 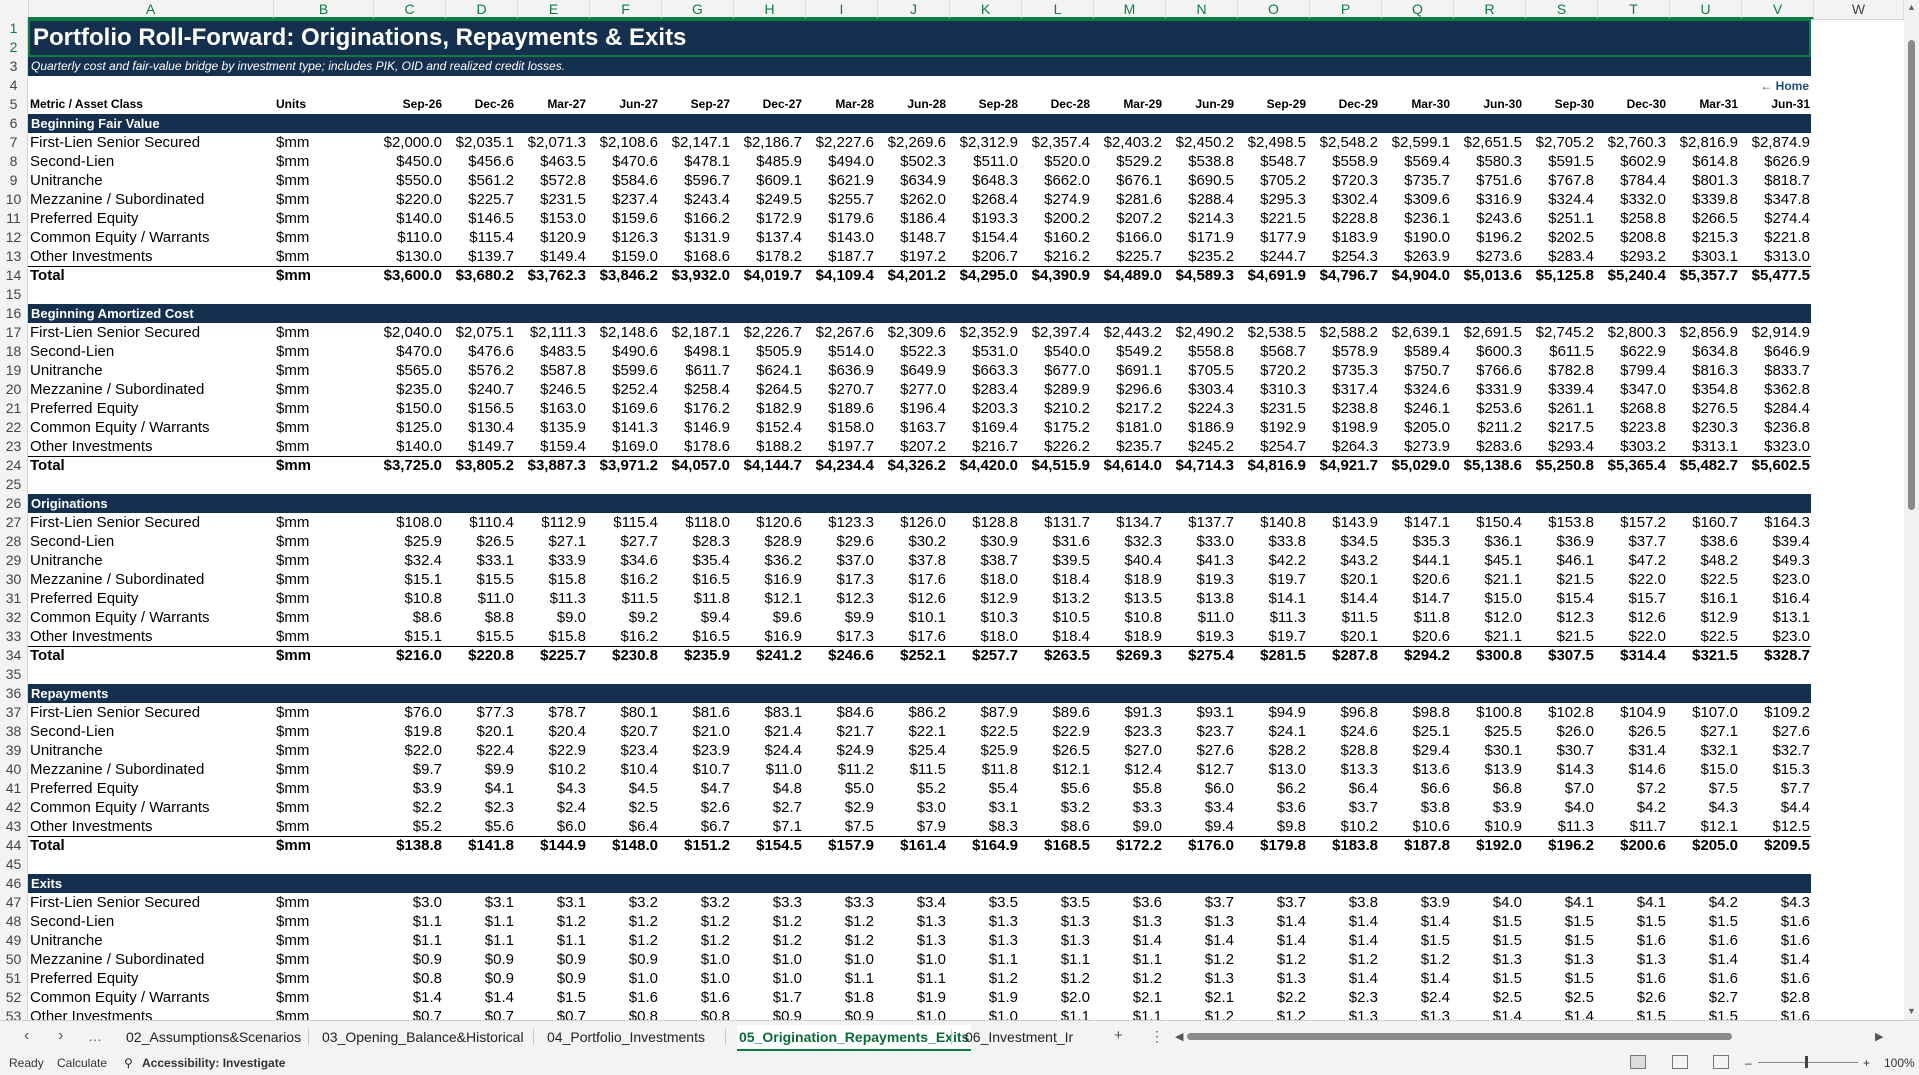 I want to click on total-value-cell: $252.1, so click(x=923, y=655).